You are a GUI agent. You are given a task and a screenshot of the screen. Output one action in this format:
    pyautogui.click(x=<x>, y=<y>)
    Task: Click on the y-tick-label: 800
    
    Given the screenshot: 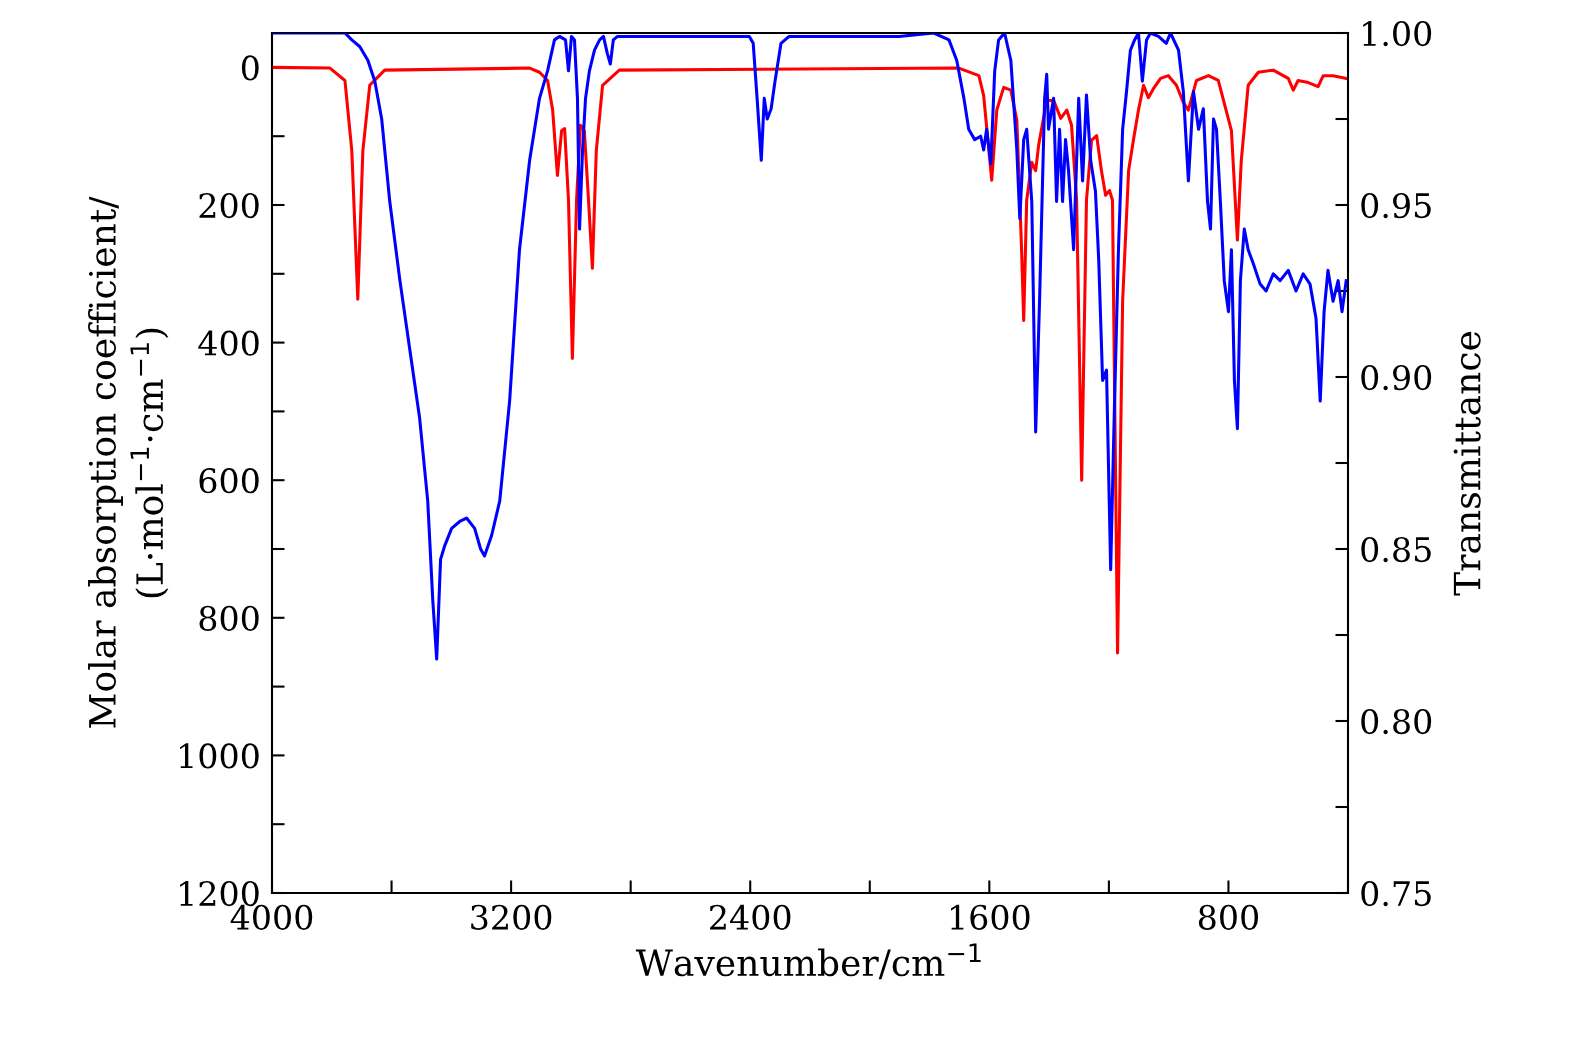 What is the action you would take?
    pyautogui.click(x=229, y=618)
    